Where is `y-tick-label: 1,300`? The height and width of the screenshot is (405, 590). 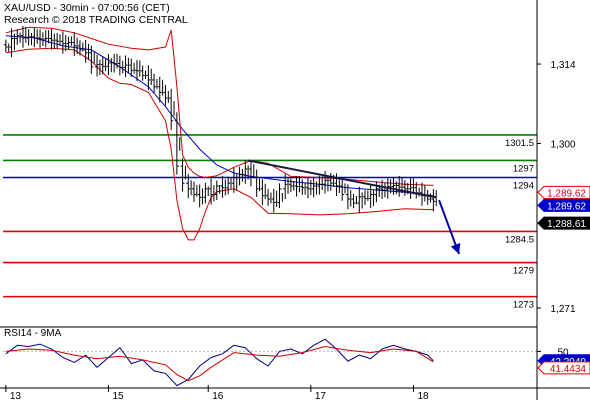
y-tick-label: 1,300 is located at coordinates (562, 144).